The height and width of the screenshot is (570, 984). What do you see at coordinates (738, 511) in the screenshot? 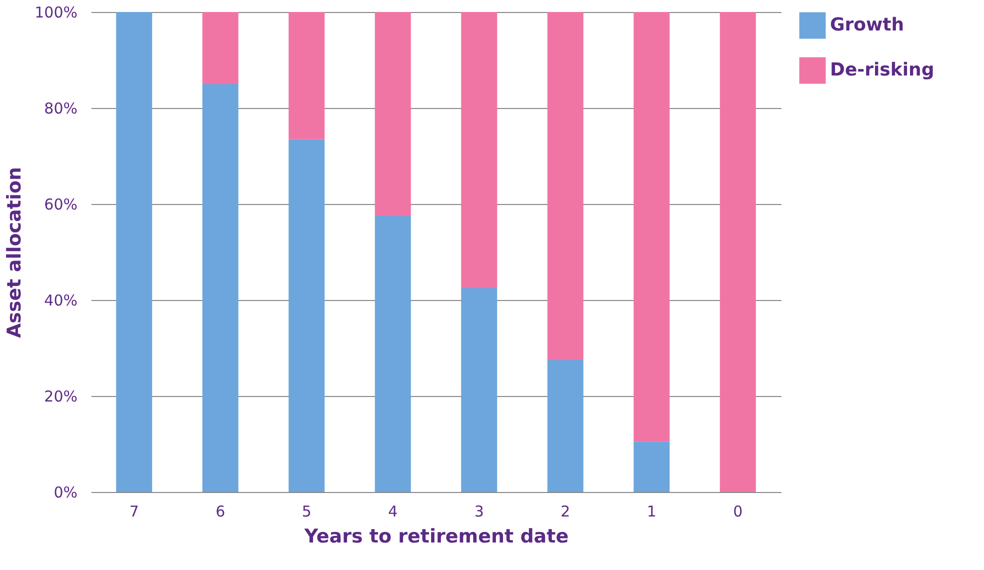
I see `x-tick-label: 0` at bounding box center [738, 511].